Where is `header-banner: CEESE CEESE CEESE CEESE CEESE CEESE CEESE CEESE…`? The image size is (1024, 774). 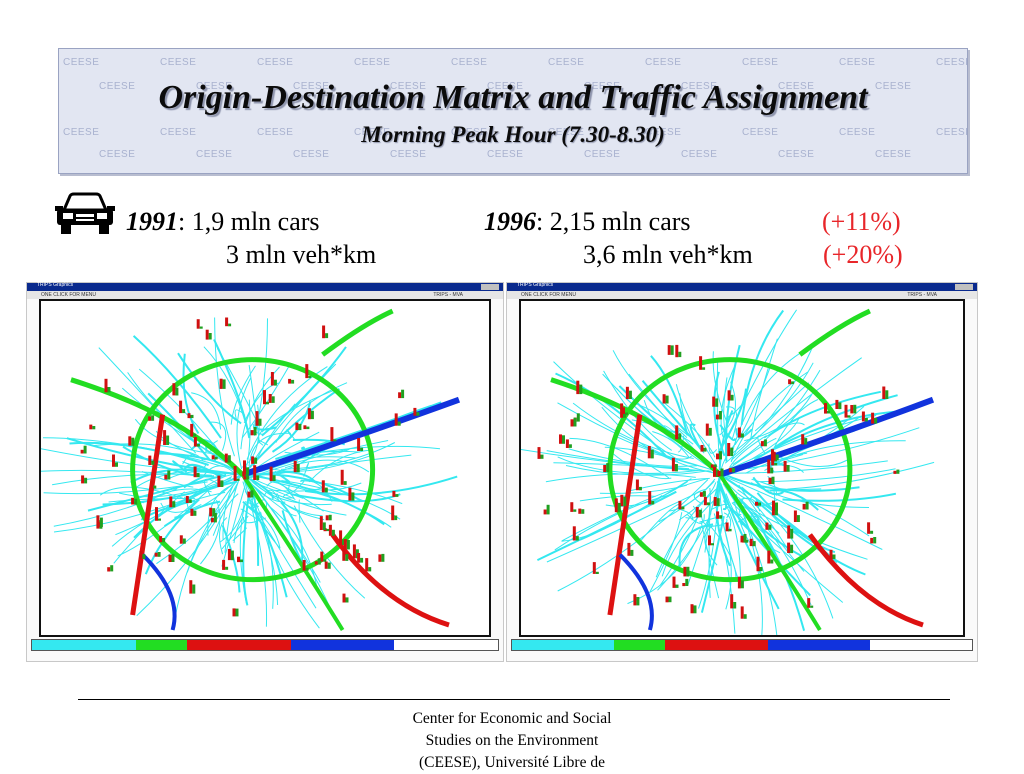
header-banner: CEESE CEESE CEESE CEESE CEESE CEESE CEESE CEESE… is located at coordinates (513, 111).